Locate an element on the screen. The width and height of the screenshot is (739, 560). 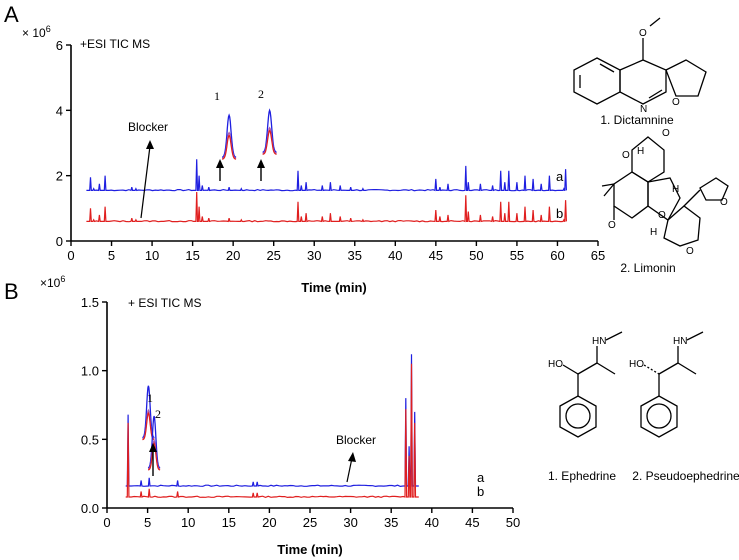
panel-a-exponent: × 10⁶ is located at coordinates (36, 32).